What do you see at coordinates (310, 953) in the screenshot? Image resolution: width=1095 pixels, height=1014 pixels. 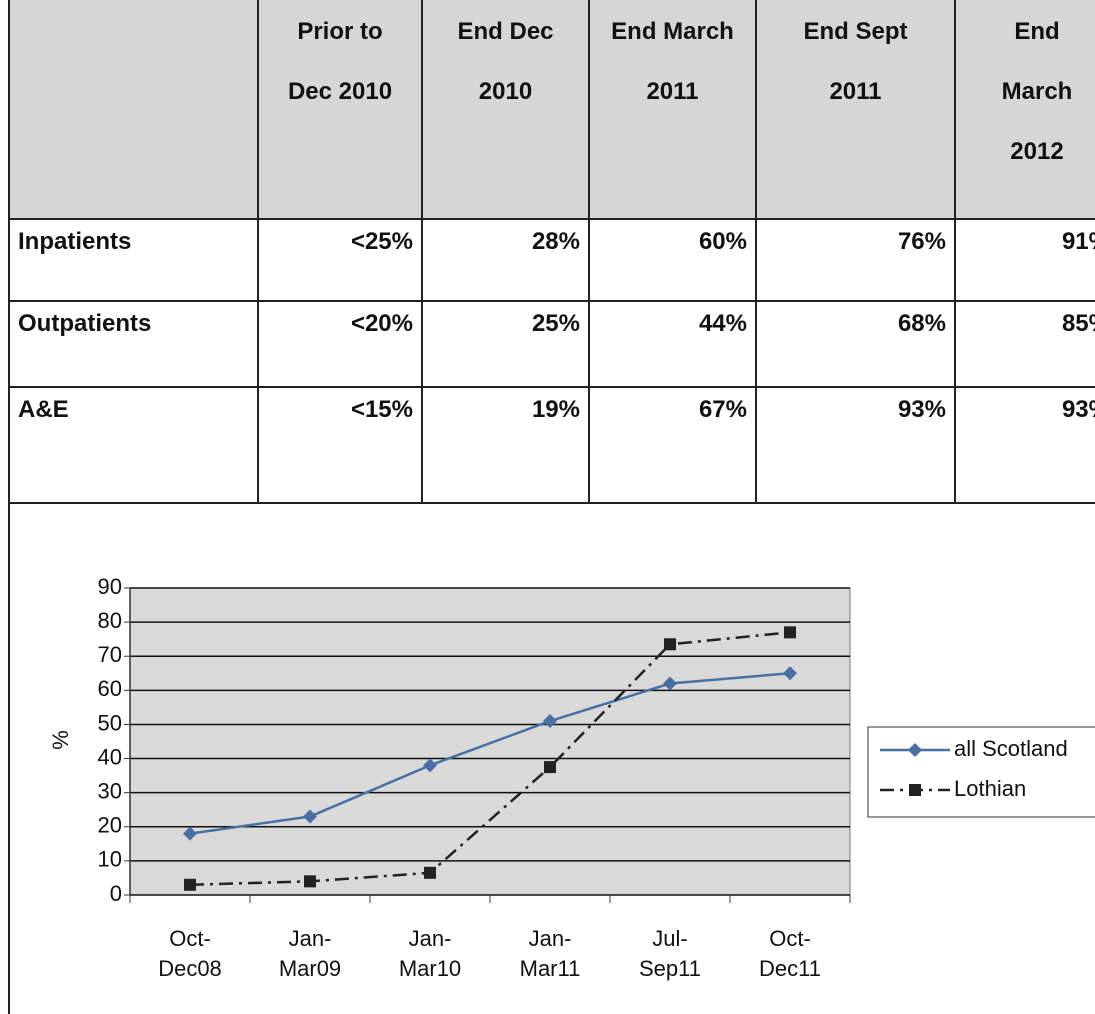 I see `x-tick-label: Jan- Mar09` at bounding box center [310, 953].